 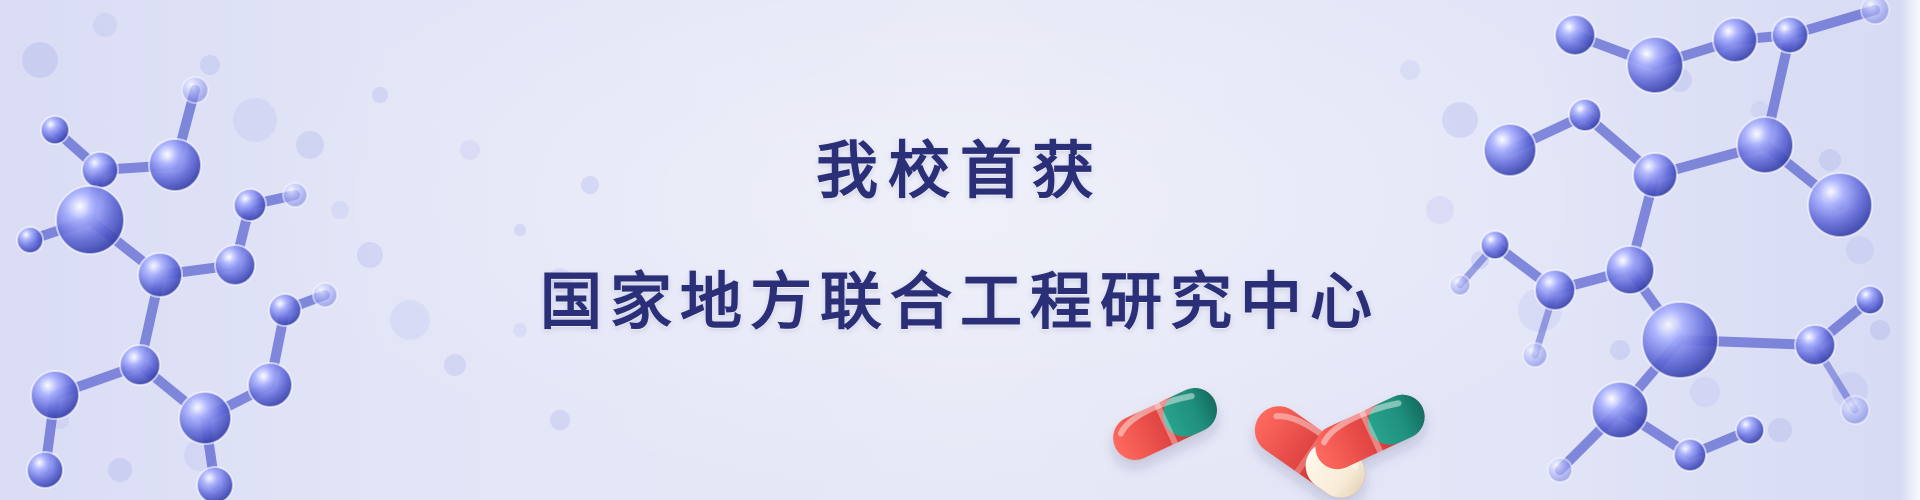 I want to click on molecule-left, so click(x=177, y=288).